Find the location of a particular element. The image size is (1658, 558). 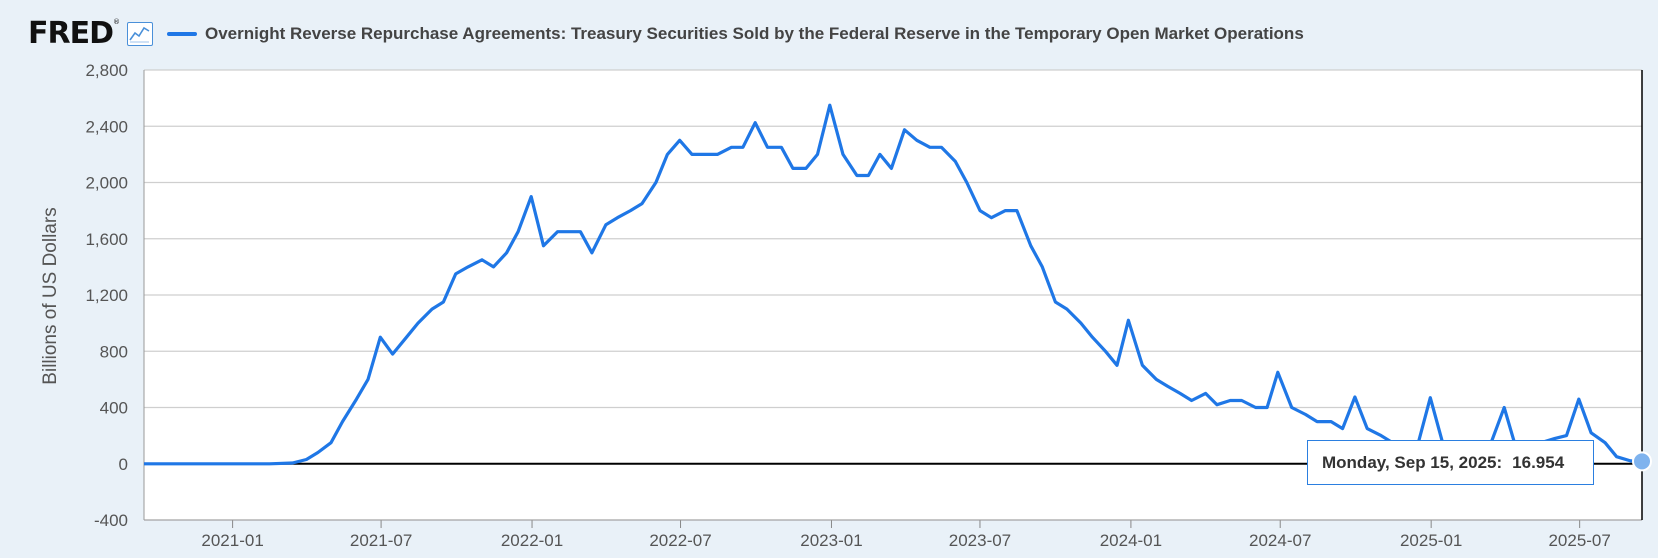

fred-logo-text: FRED is located at coordinates (71, 33).